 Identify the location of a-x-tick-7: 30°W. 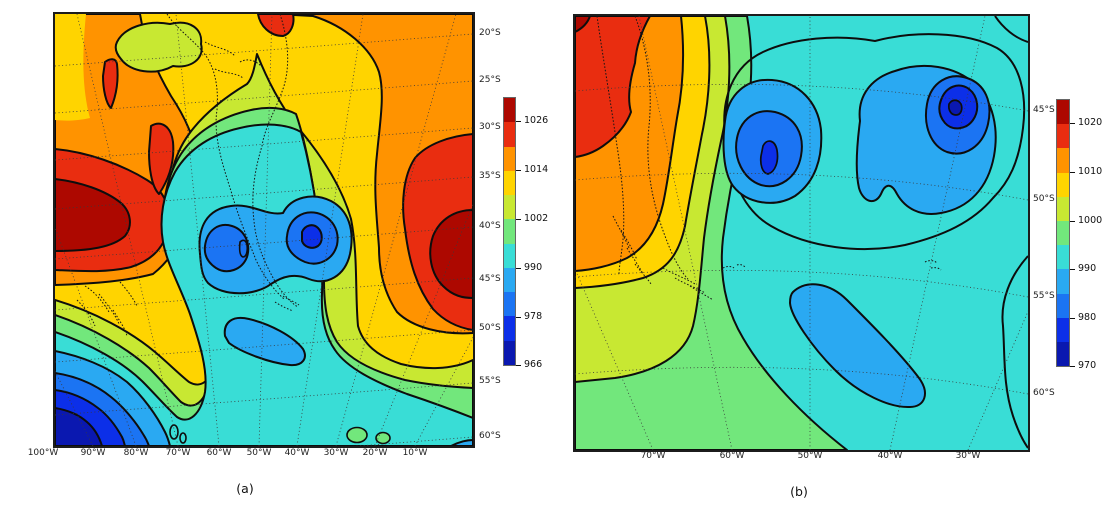
(336, 453).